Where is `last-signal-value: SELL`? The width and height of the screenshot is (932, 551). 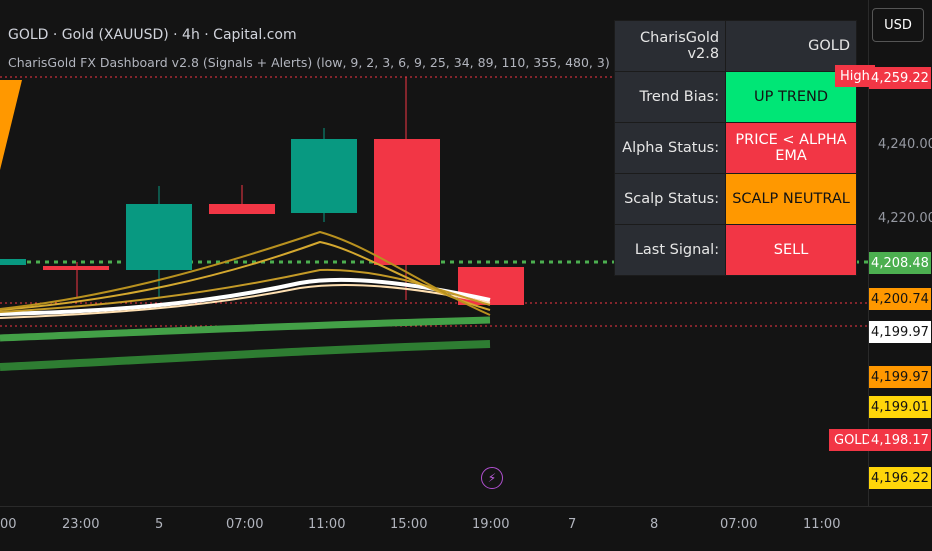
last-signal-value: SELL is located at coordinates (791, 250).